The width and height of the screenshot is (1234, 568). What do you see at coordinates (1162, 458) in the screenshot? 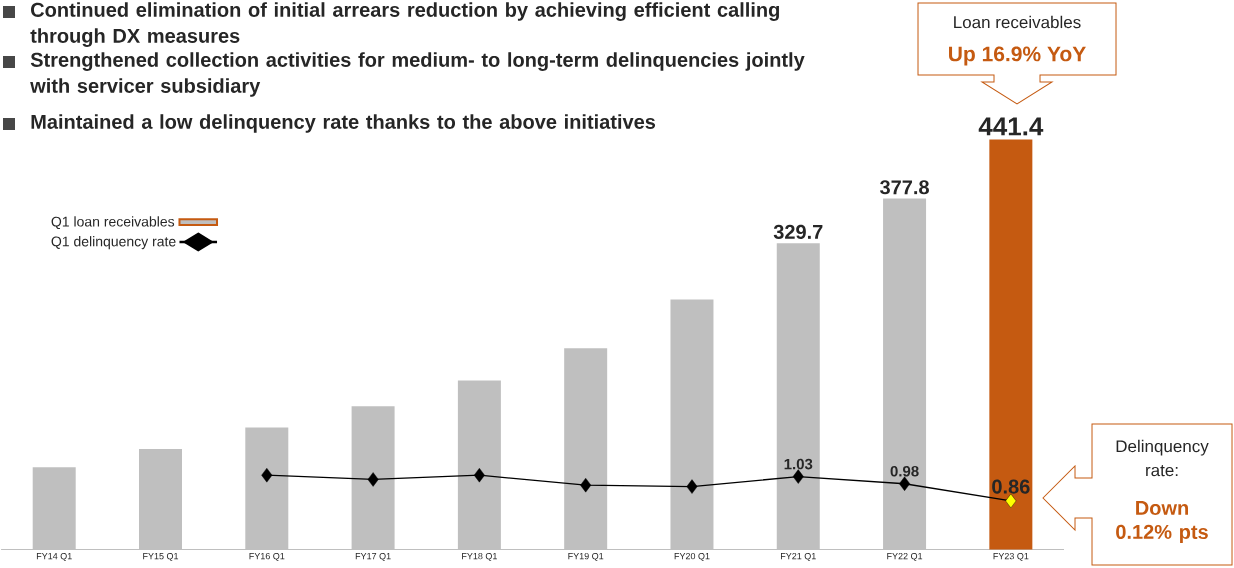
I see `text: Delinquency rate:` at bounding box center [1162, 458].